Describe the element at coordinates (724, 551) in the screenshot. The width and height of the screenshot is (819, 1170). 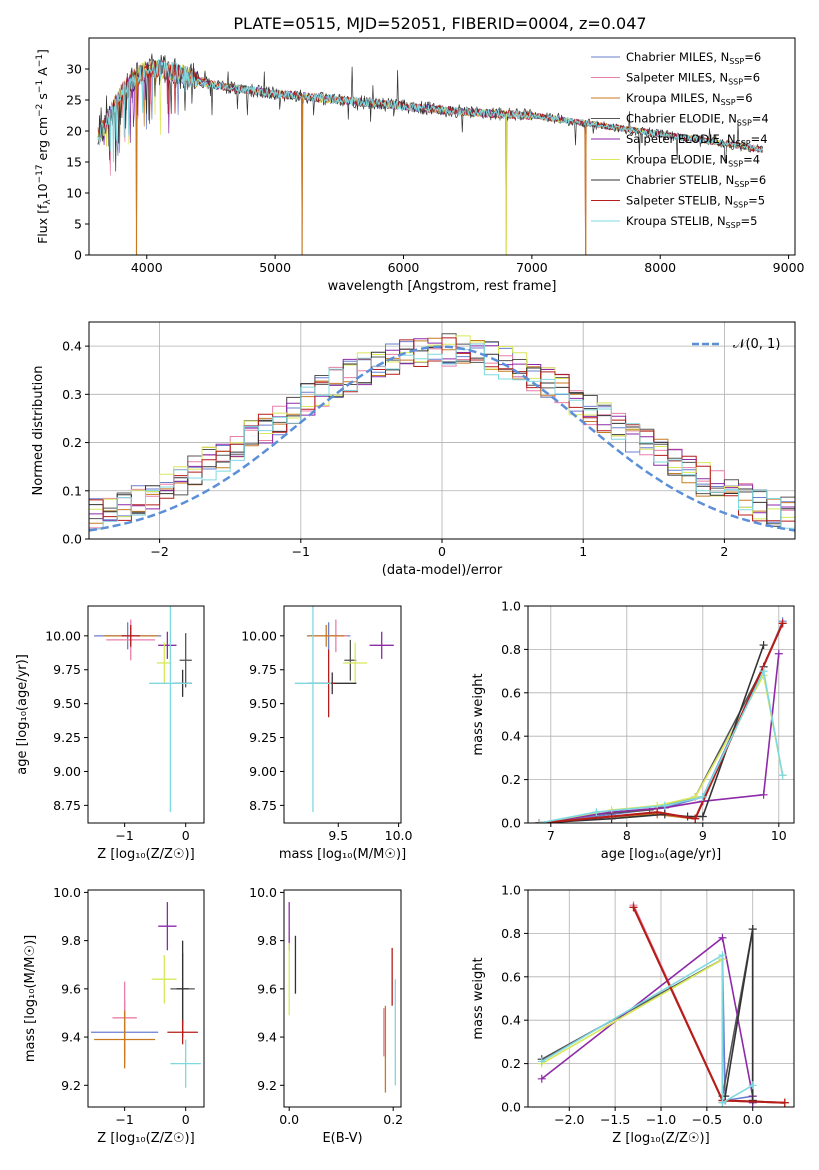
I see `x-tick-label: 2` at that location.